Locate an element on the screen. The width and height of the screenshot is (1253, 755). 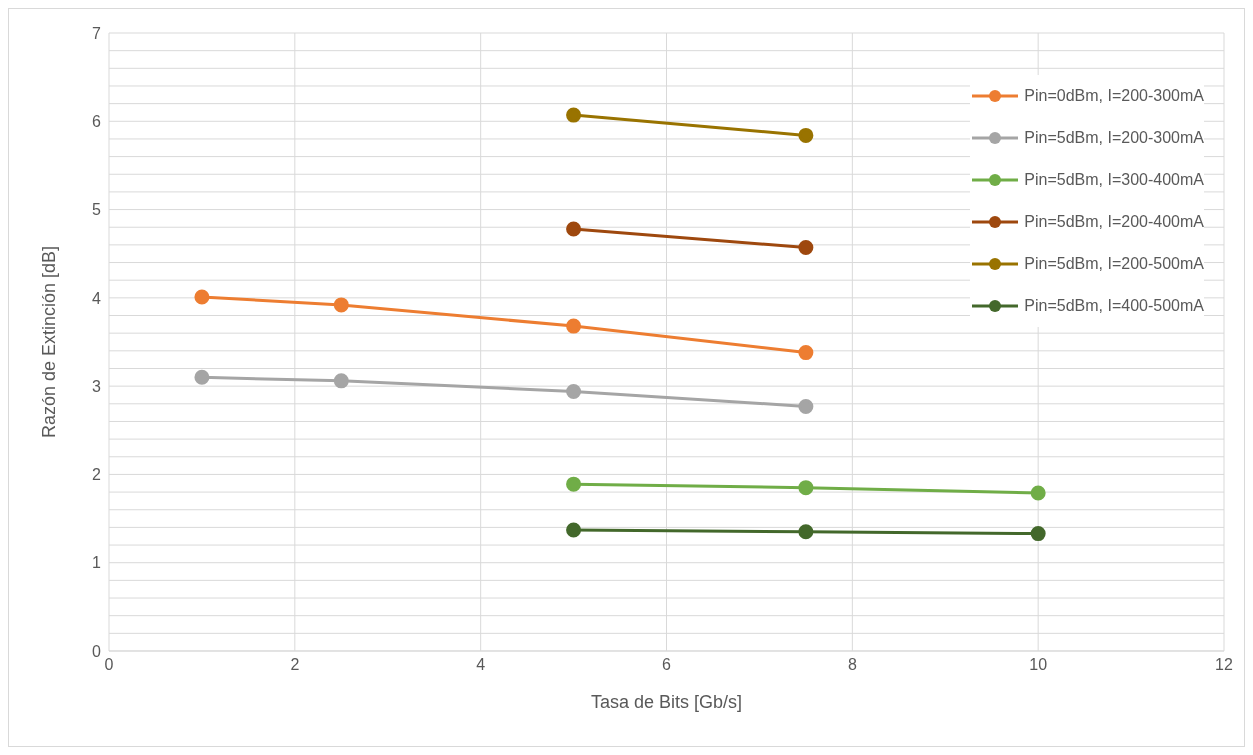
legend-label: Pin=5dBm, I=200-500mA is located at coordinates (1114, 264).